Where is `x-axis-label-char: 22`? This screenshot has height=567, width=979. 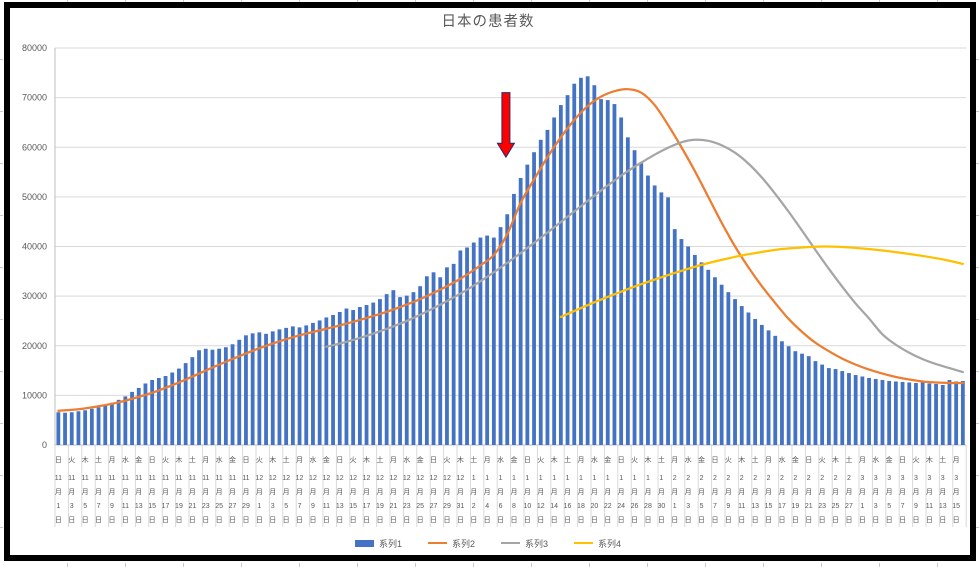 x-axis-label-char: 22 is located at coordinates (608, 506).